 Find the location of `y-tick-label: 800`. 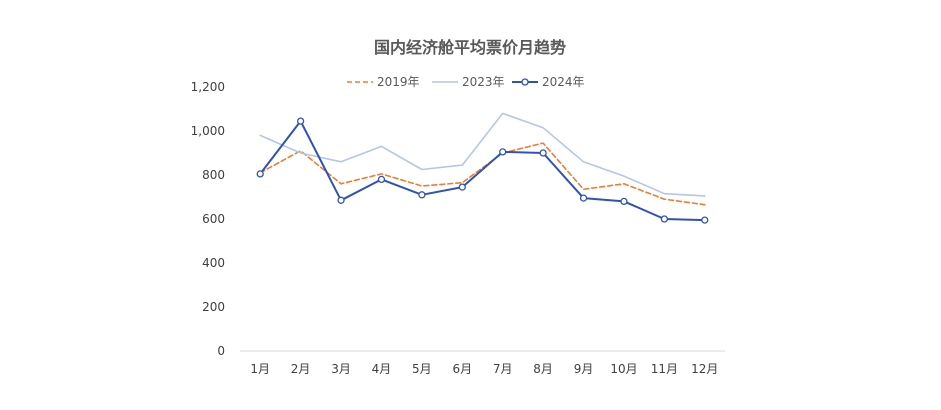

y-tick-label: 800 is located at coordinates (213, 175).